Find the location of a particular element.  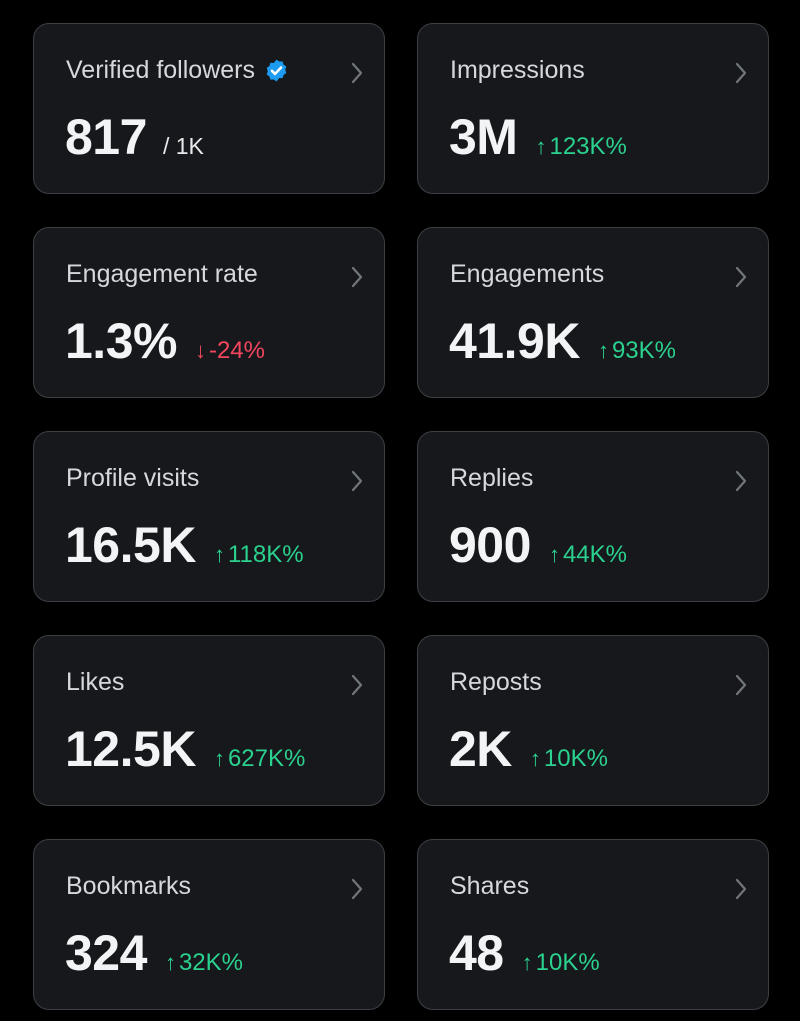

metric-value: 900 is located at coordinates (490, 545).